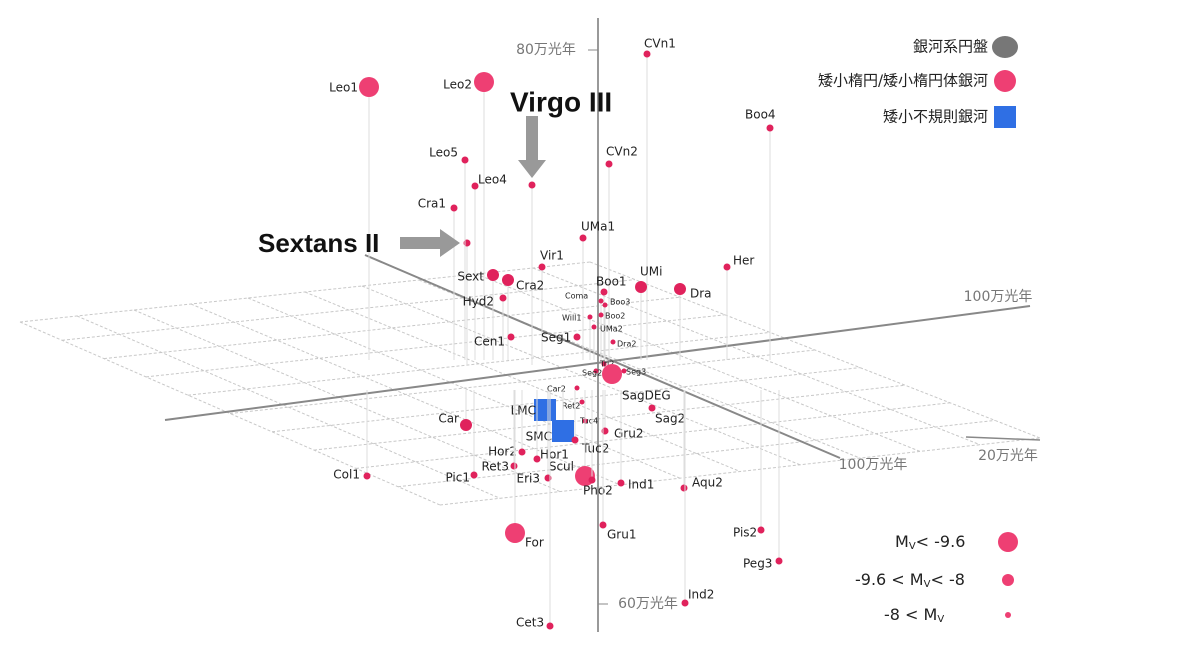 Image resolution: width=1200 pixels, height=650 pixels. I want to click on arrow, so click(430, 243).